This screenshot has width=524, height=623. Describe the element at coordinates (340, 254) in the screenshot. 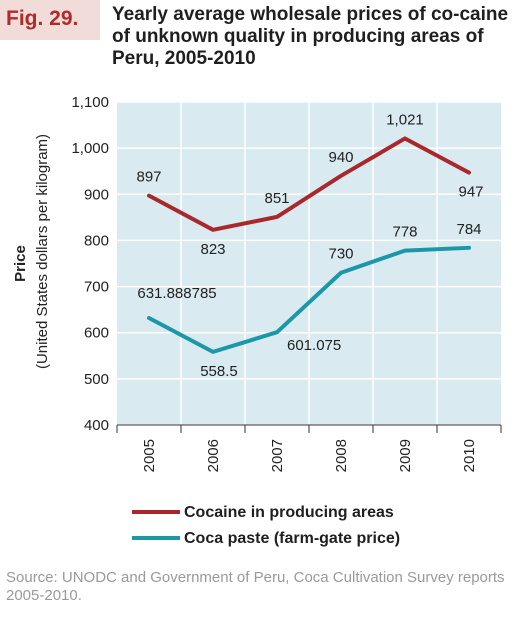

I see `data-label: 730` at that location.